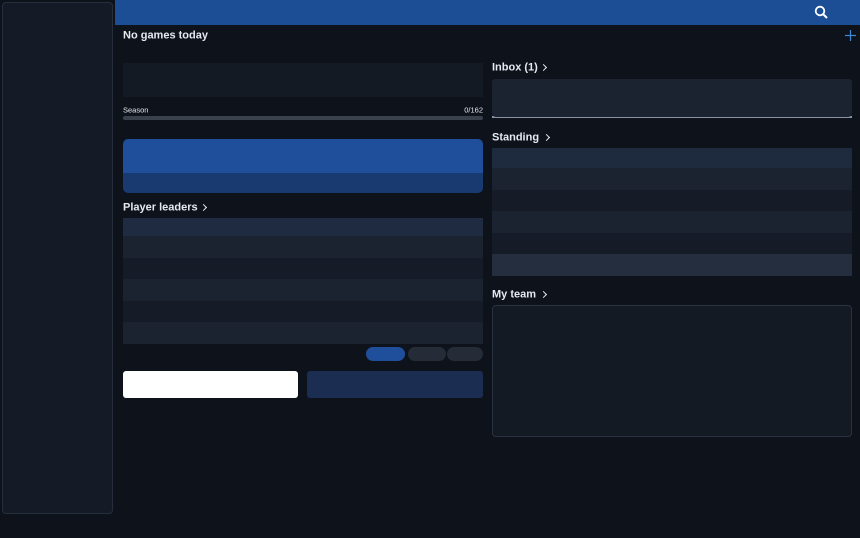 This screenshot has width=860, height=538. I want to click on section-title: My team, so click(514, 294).